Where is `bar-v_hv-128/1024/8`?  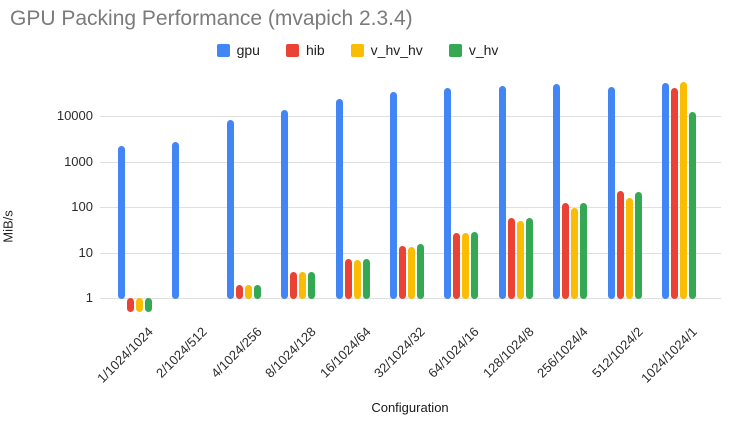
bar-v_hv-128/1024/8 is located at coordinates (529, 258).